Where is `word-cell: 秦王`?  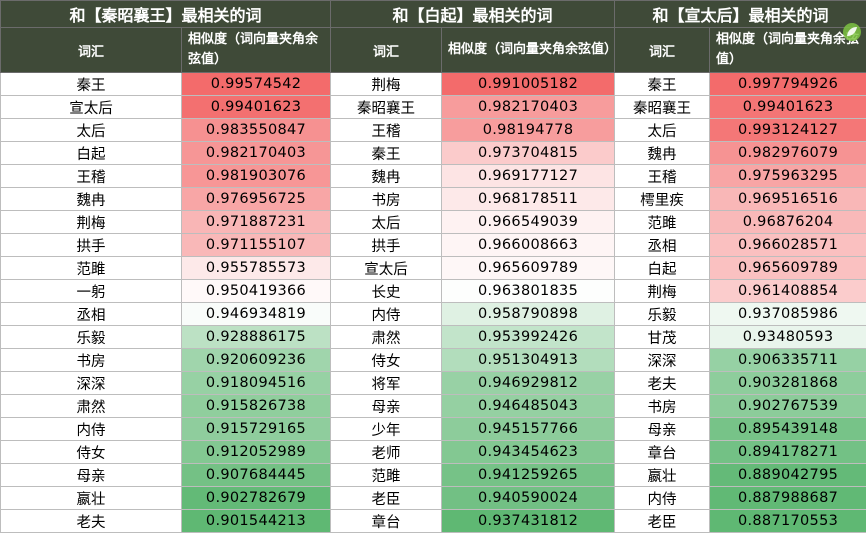 word-cell: 秦王 is located at coordinates (91, 84).